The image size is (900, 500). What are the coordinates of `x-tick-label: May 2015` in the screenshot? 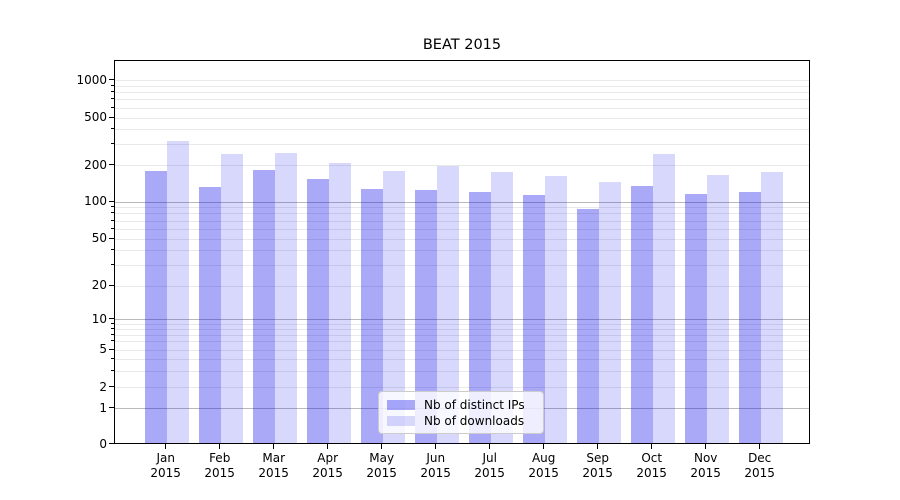 It's located at (382, 466).